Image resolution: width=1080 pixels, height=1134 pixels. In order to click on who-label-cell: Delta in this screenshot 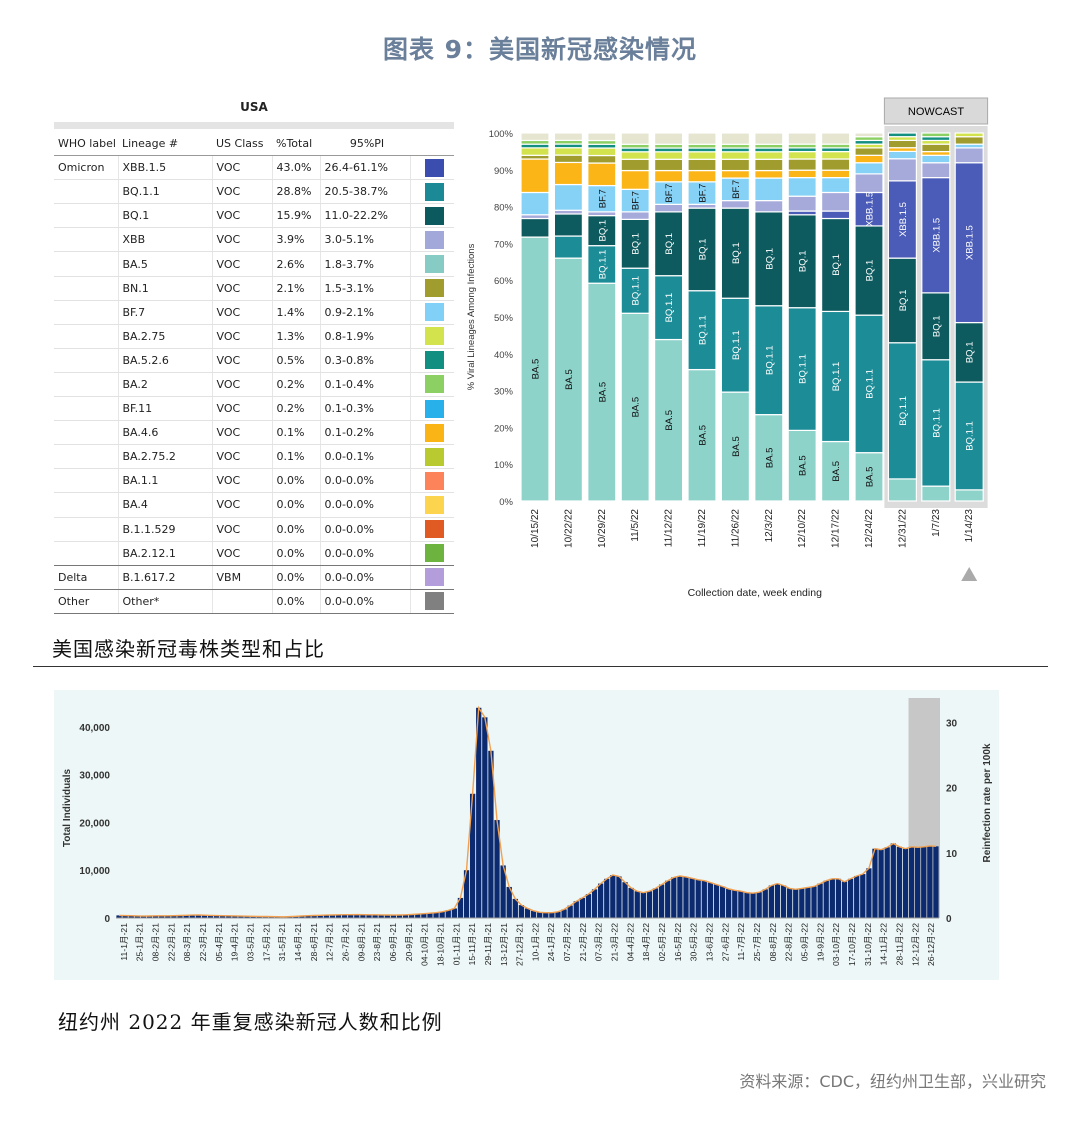, I will do `click(86, 577)`.